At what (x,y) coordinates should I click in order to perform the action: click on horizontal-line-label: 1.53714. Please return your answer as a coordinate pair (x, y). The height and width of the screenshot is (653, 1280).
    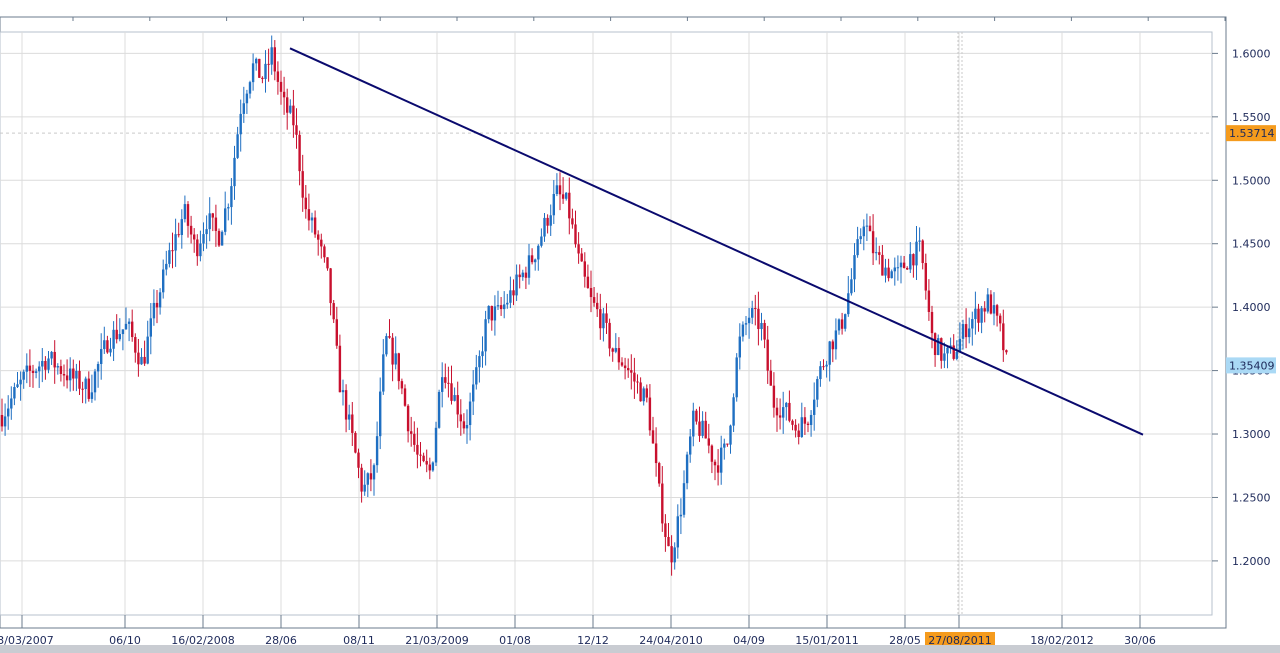
    Looking at the image, I should click on (1252, 133).